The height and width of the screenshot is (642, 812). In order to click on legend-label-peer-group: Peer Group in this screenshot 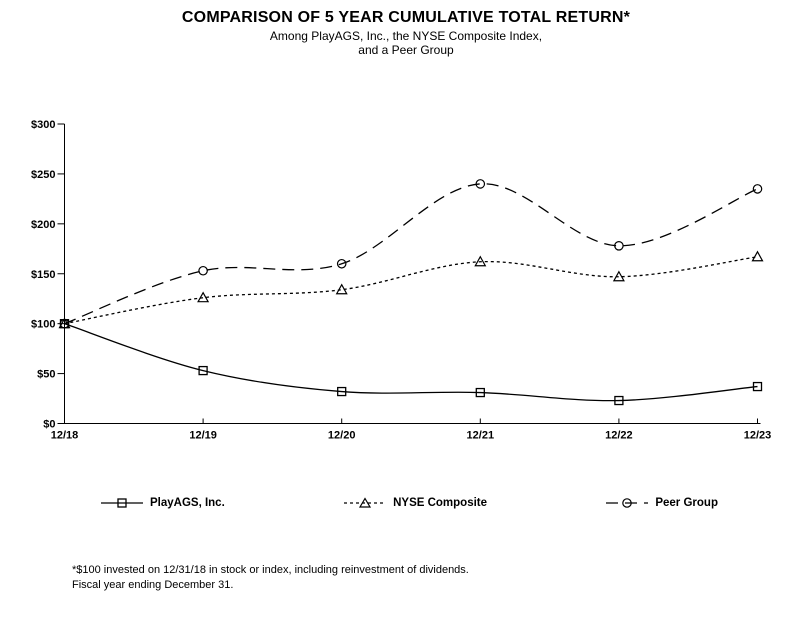, I will do `click(686, 503)`.